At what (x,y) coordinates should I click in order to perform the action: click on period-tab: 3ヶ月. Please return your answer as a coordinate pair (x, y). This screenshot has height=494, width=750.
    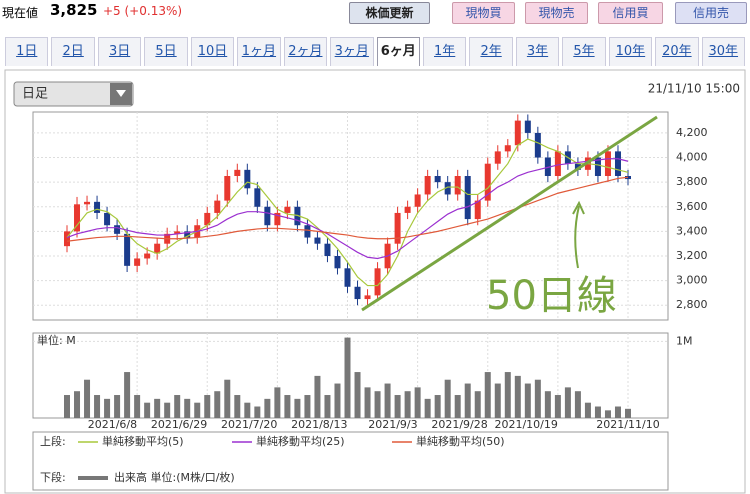
    Looking at the image, I should click on (352, 51).